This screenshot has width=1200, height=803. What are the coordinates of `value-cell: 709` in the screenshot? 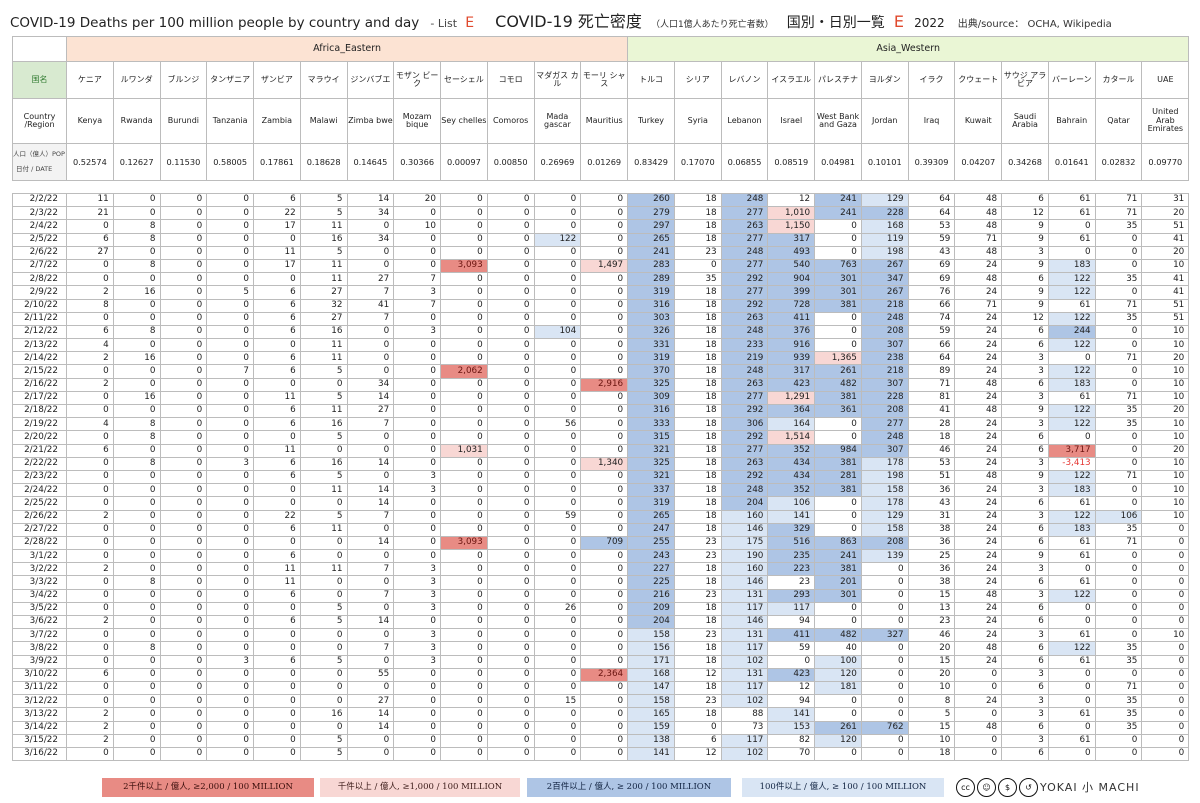 It's located at (604, 543).